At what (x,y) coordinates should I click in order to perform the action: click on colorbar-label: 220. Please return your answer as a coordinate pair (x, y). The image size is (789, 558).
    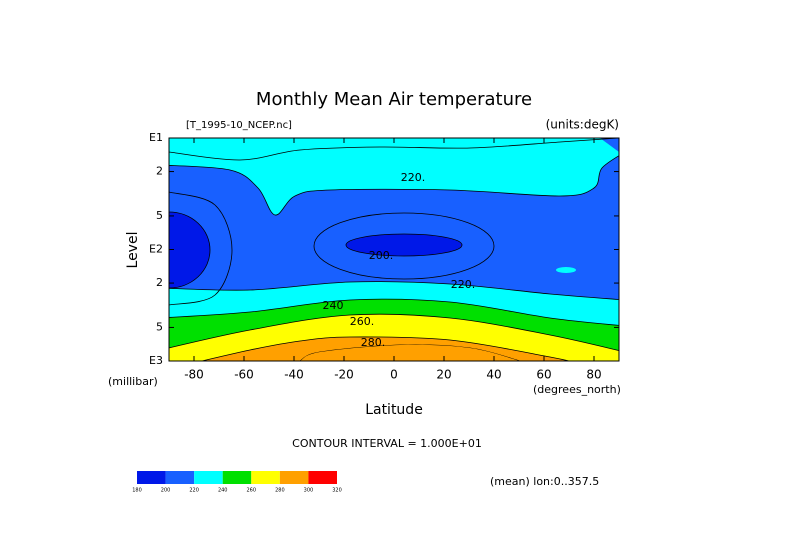
    Looking at the image, I should click on (194, 491).